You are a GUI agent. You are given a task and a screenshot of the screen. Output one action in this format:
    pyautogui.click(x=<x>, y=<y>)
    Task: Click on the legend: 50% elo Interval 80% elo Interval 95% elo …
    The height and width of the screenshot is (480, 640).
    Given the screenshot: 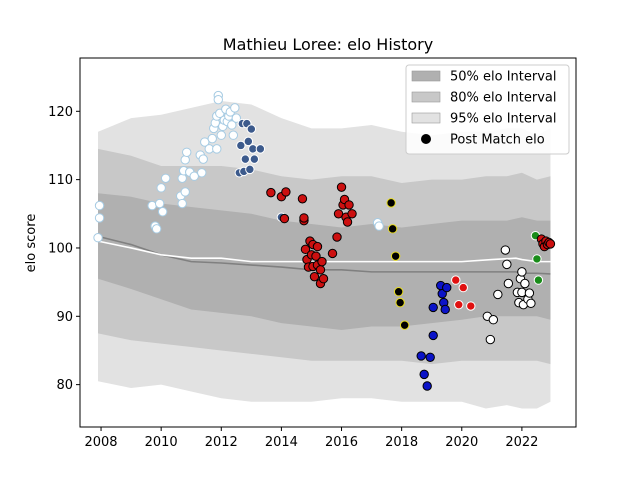 What is the action you would take?
    pyautogui.click(x=487, y=109)
    